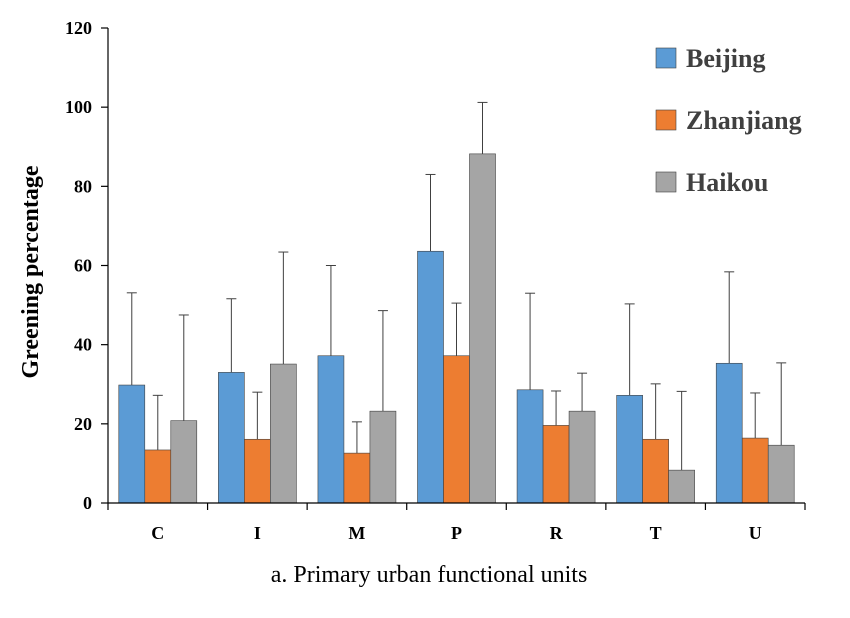 The height and width of the screenshot is (618, 850). What do you see at coordinates (666, 58) in the screenshot?
I see `legend-swatch-beijing` at bounding box center [666, 58].